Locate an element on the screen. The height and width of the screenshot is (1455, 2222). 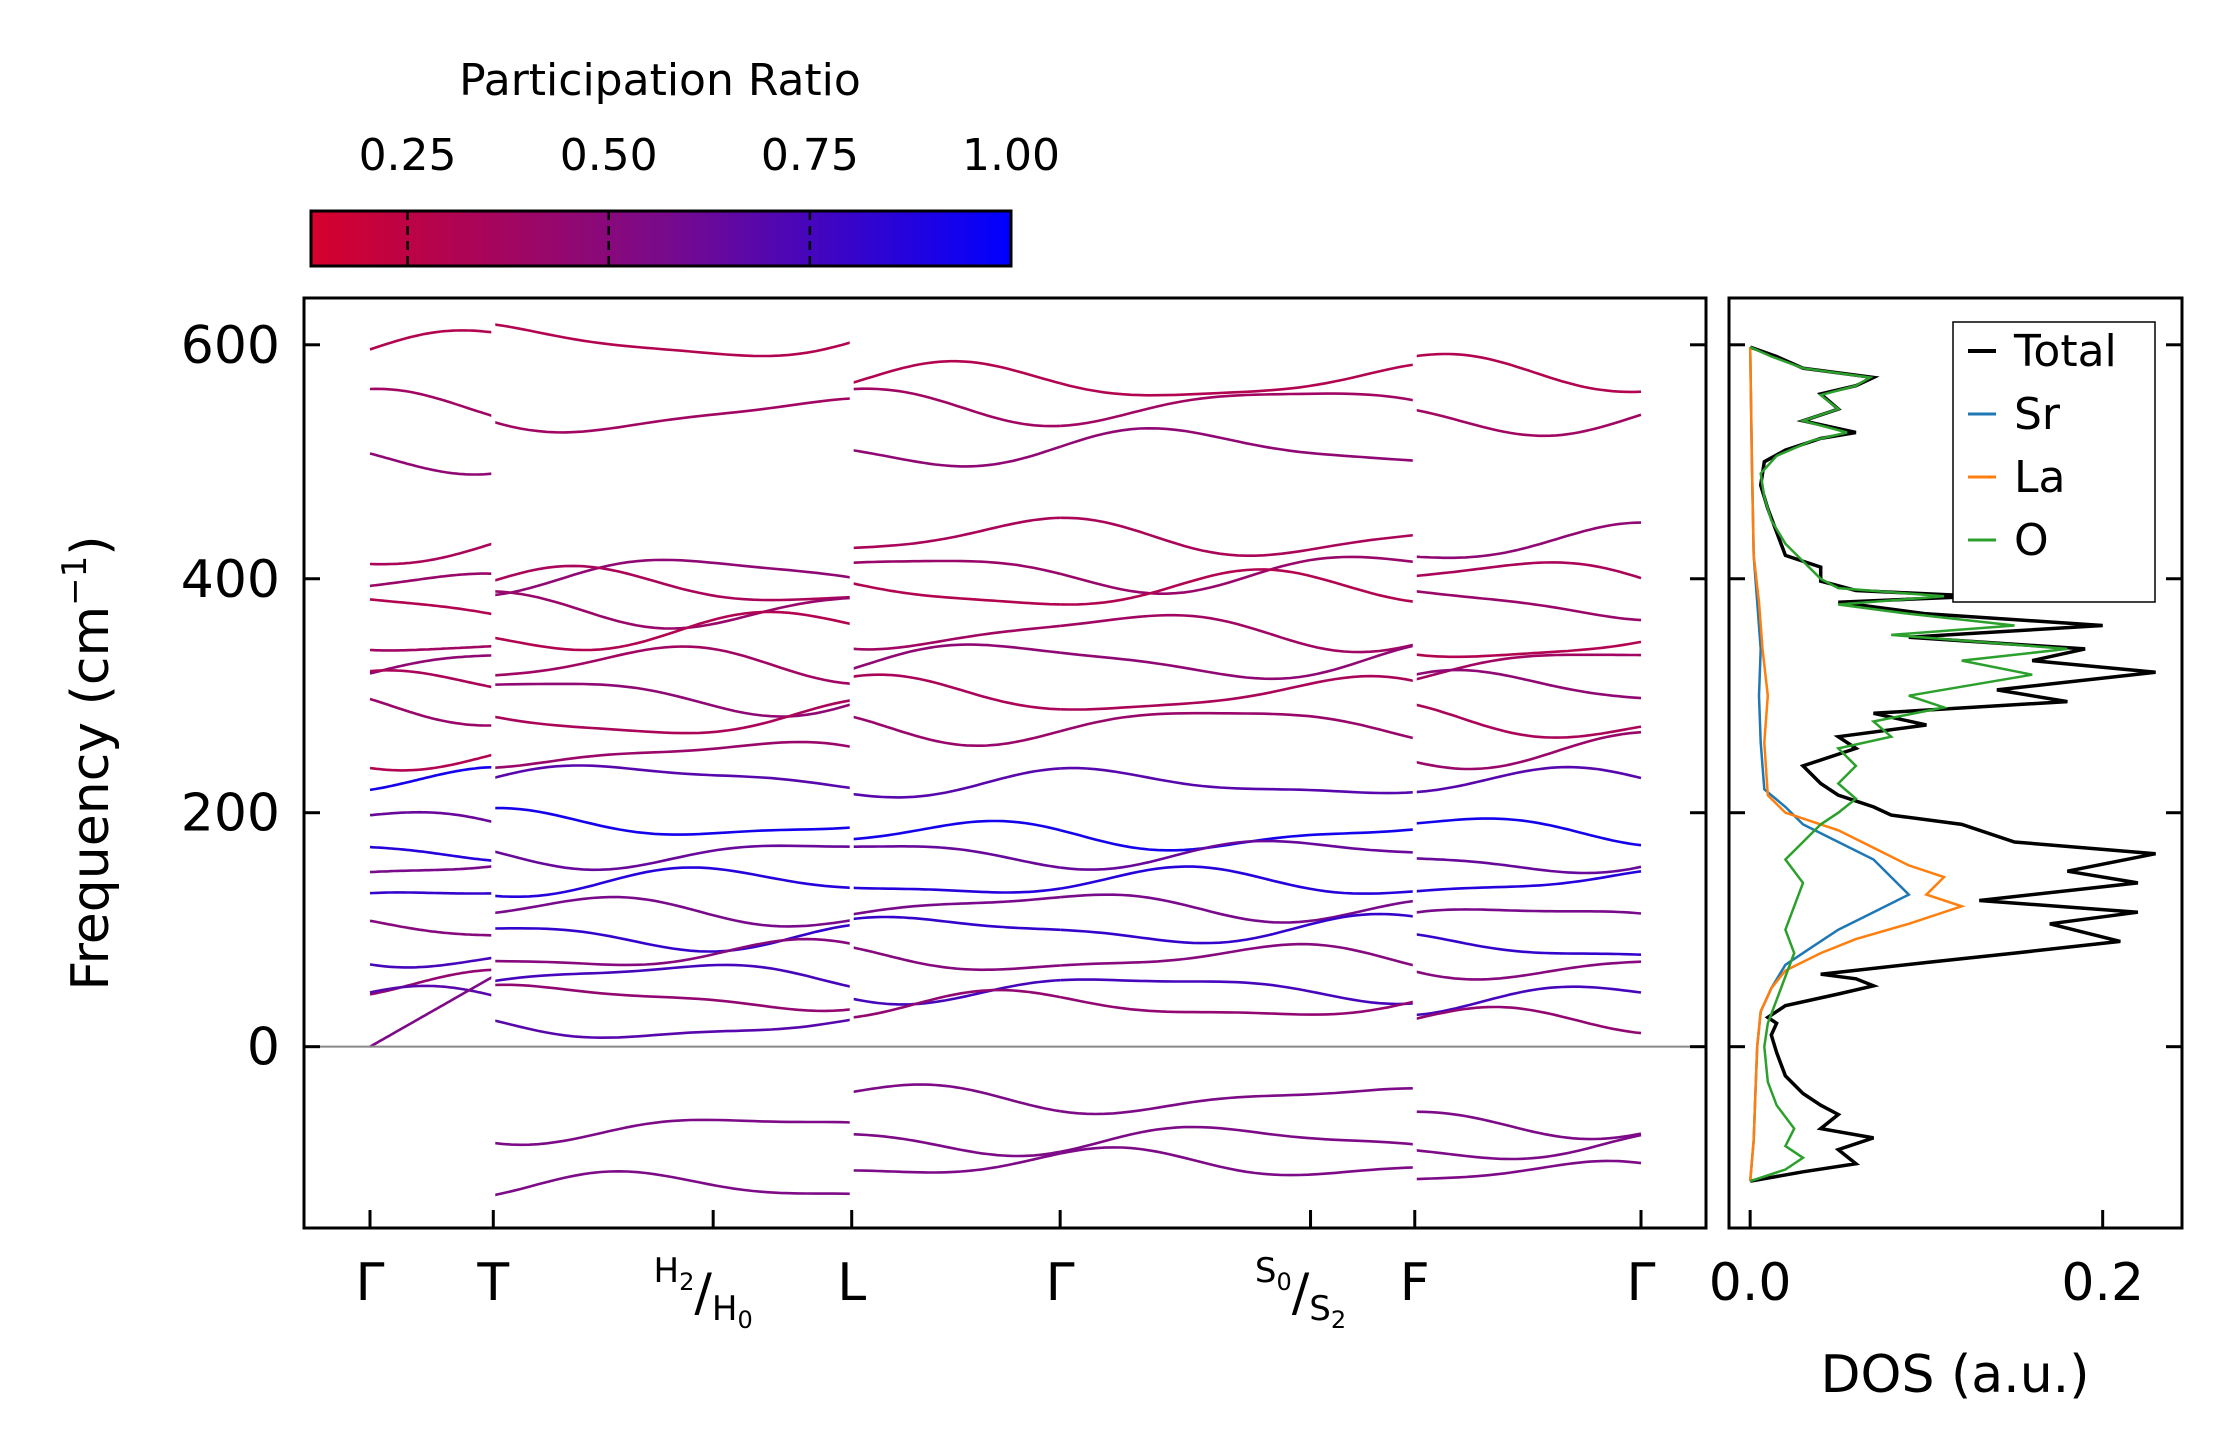
y-tick-label: 0 is located at coordinates (263, 1048).